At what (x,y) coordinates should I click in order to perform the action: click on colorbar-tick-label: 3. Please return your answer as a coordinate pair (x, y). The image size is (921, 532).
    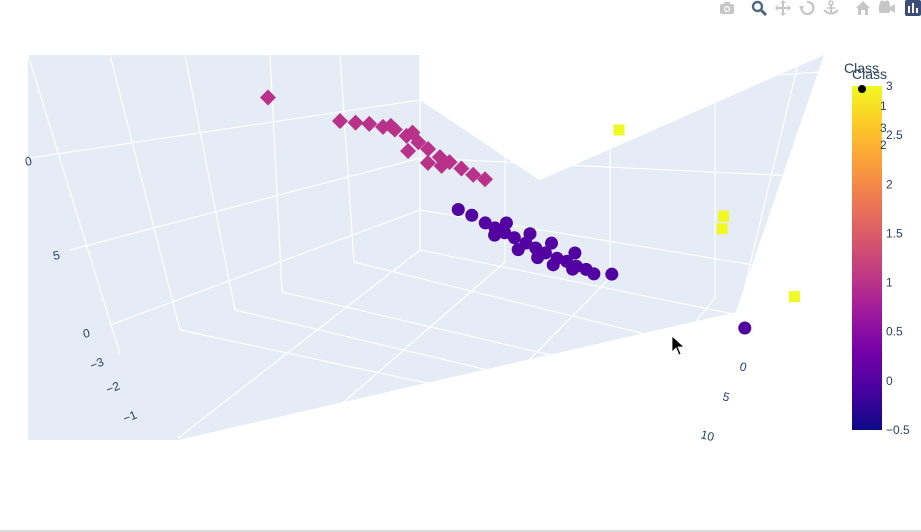
    Looking at the image, I should click on (889, 86).